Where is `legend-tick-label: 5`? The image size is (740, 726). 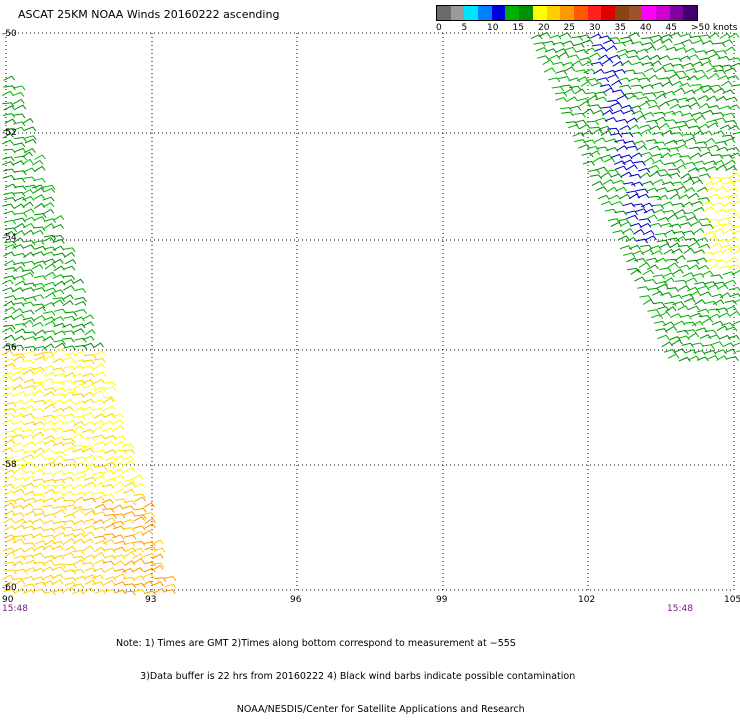 legend-tick-label: 5 is located at coordinates (464, 28).